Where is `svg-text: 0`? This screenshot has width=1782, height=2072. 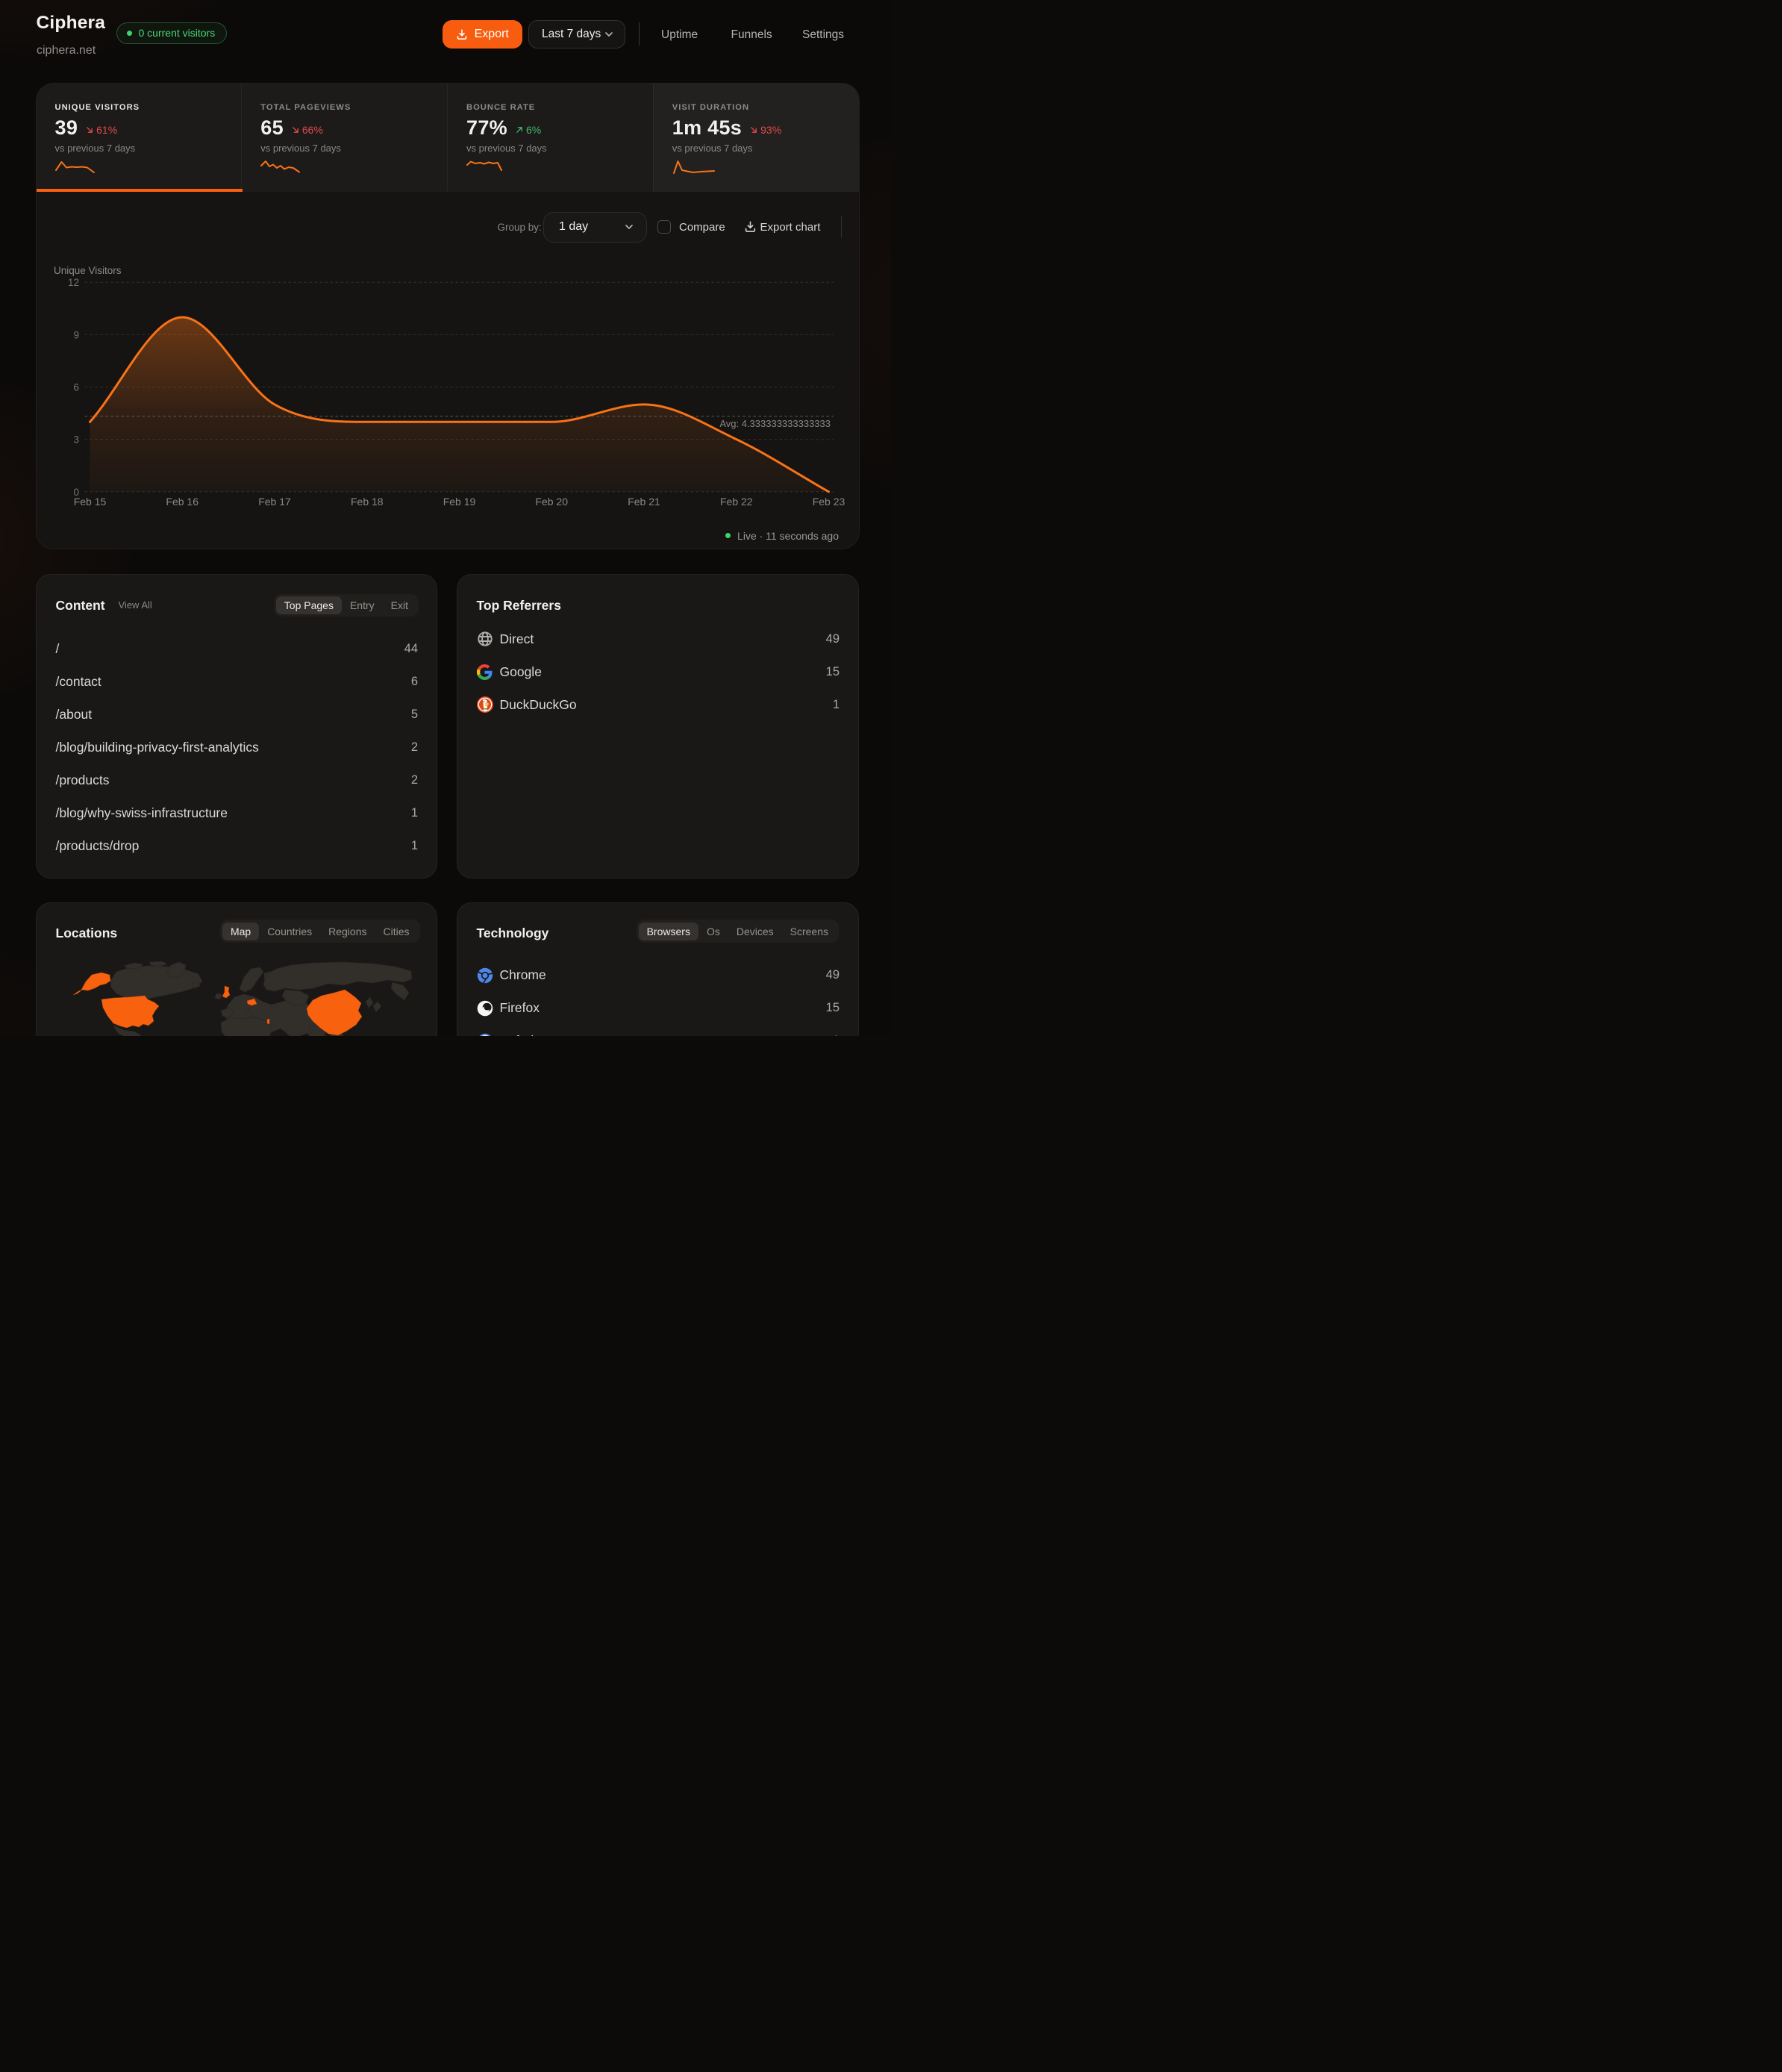
svg-text: 0 is located at coordinates (76, 492).